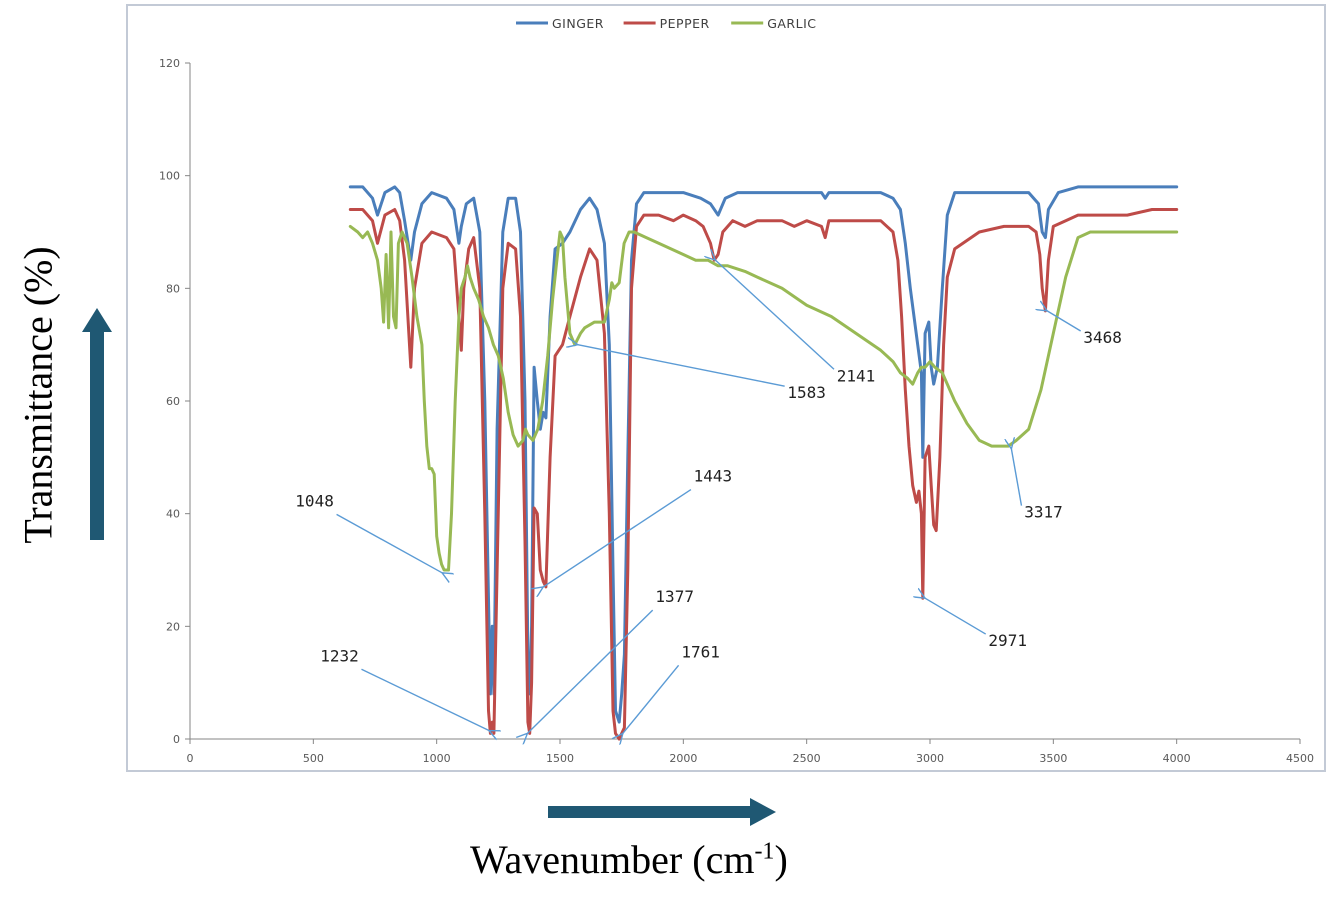 The height and width of the screenshot is (898, 1335). I want to click on x-tick-label: 1500, so click(560, 758).